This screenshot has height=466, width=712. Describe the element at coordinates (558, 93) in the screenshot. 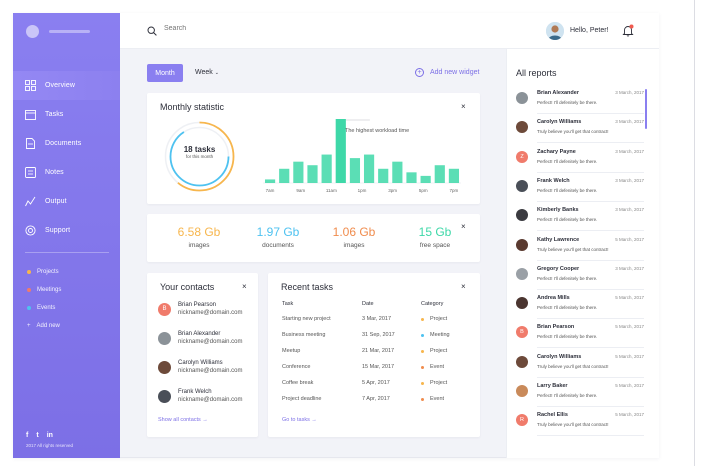

I see `report-author: Brian Alexander` at that location.